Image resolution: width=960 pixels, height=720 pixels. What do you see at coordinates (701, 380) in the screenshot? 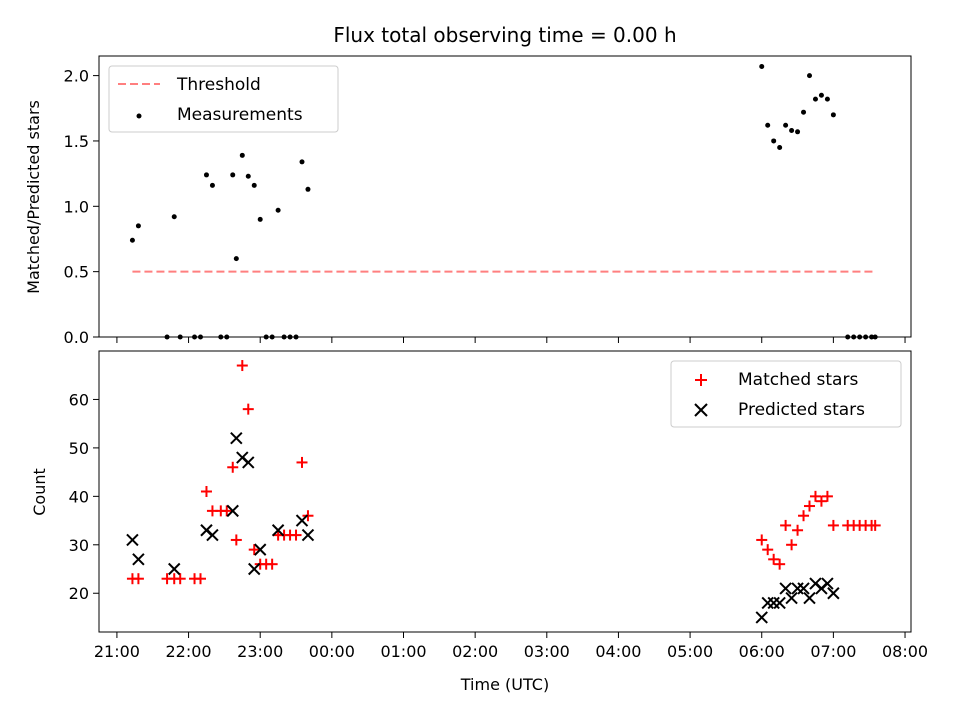
I see `matched-legend-swatch` at bounding box center [701, 380].